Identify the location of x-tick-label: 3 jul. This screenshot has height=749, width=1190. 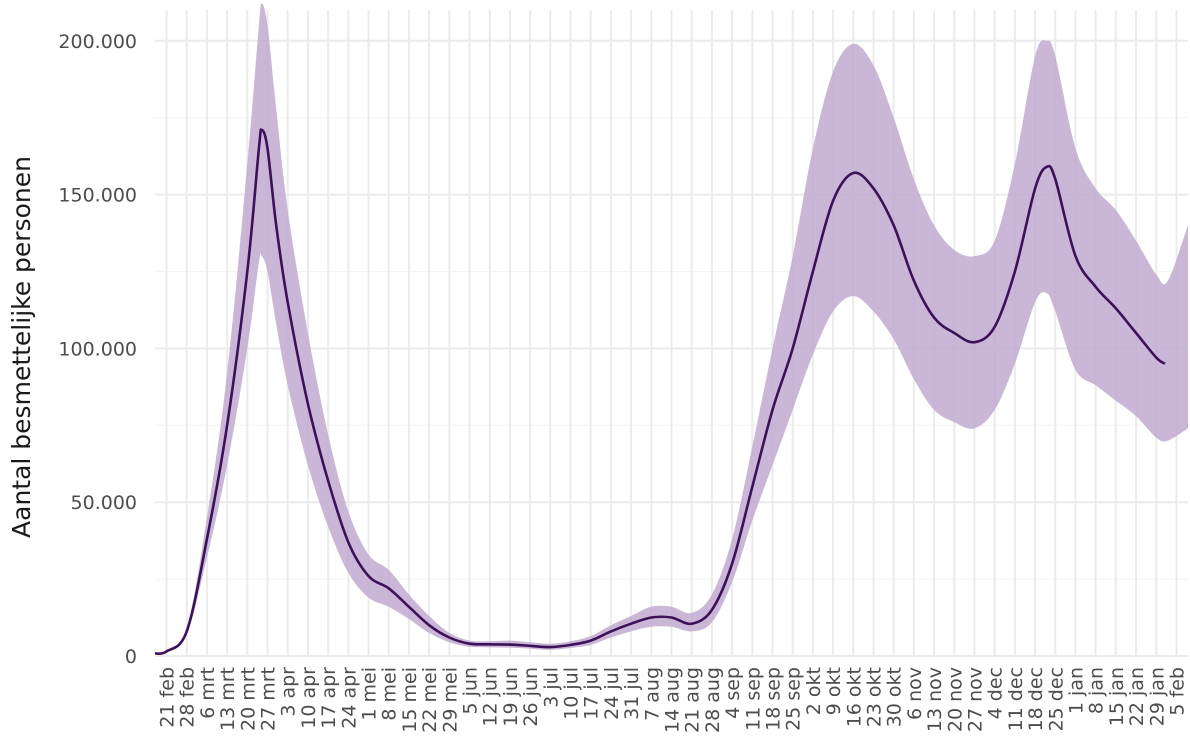
(551, 687).